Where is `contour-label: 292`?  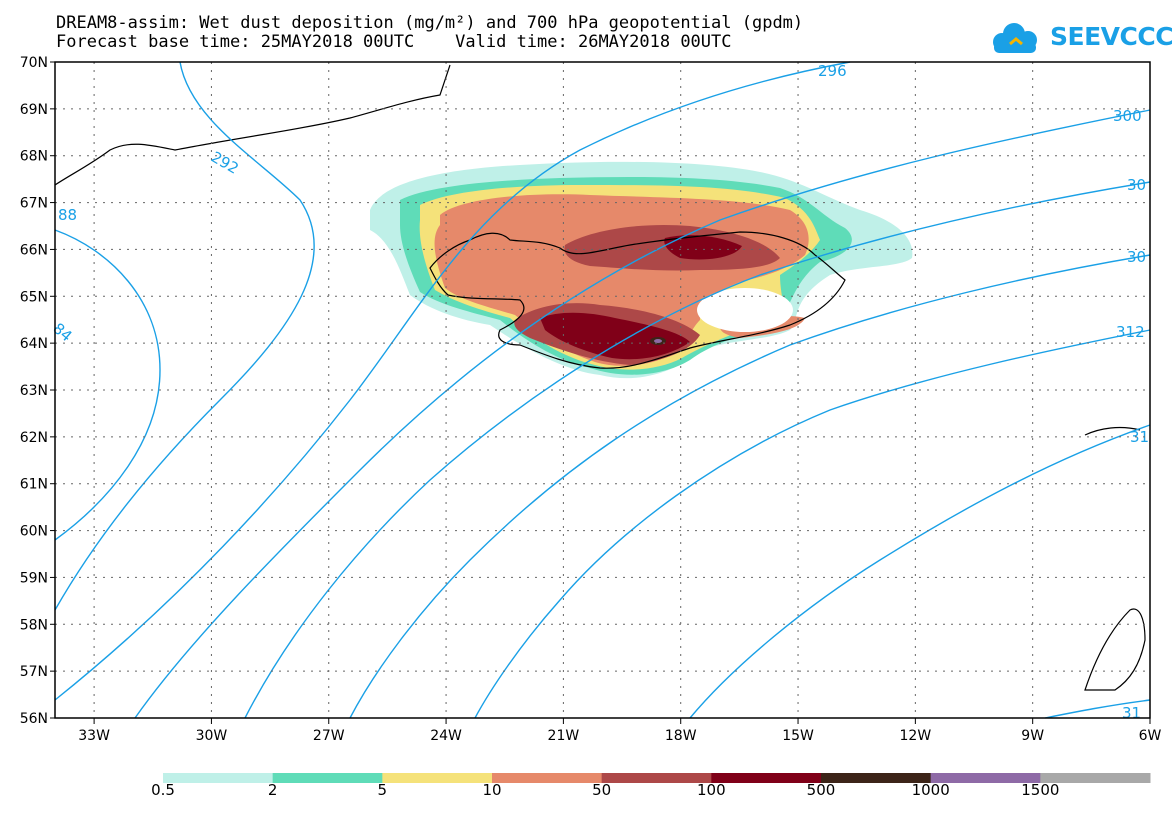
contour-label: 292 is located at coordinates (225, 163).